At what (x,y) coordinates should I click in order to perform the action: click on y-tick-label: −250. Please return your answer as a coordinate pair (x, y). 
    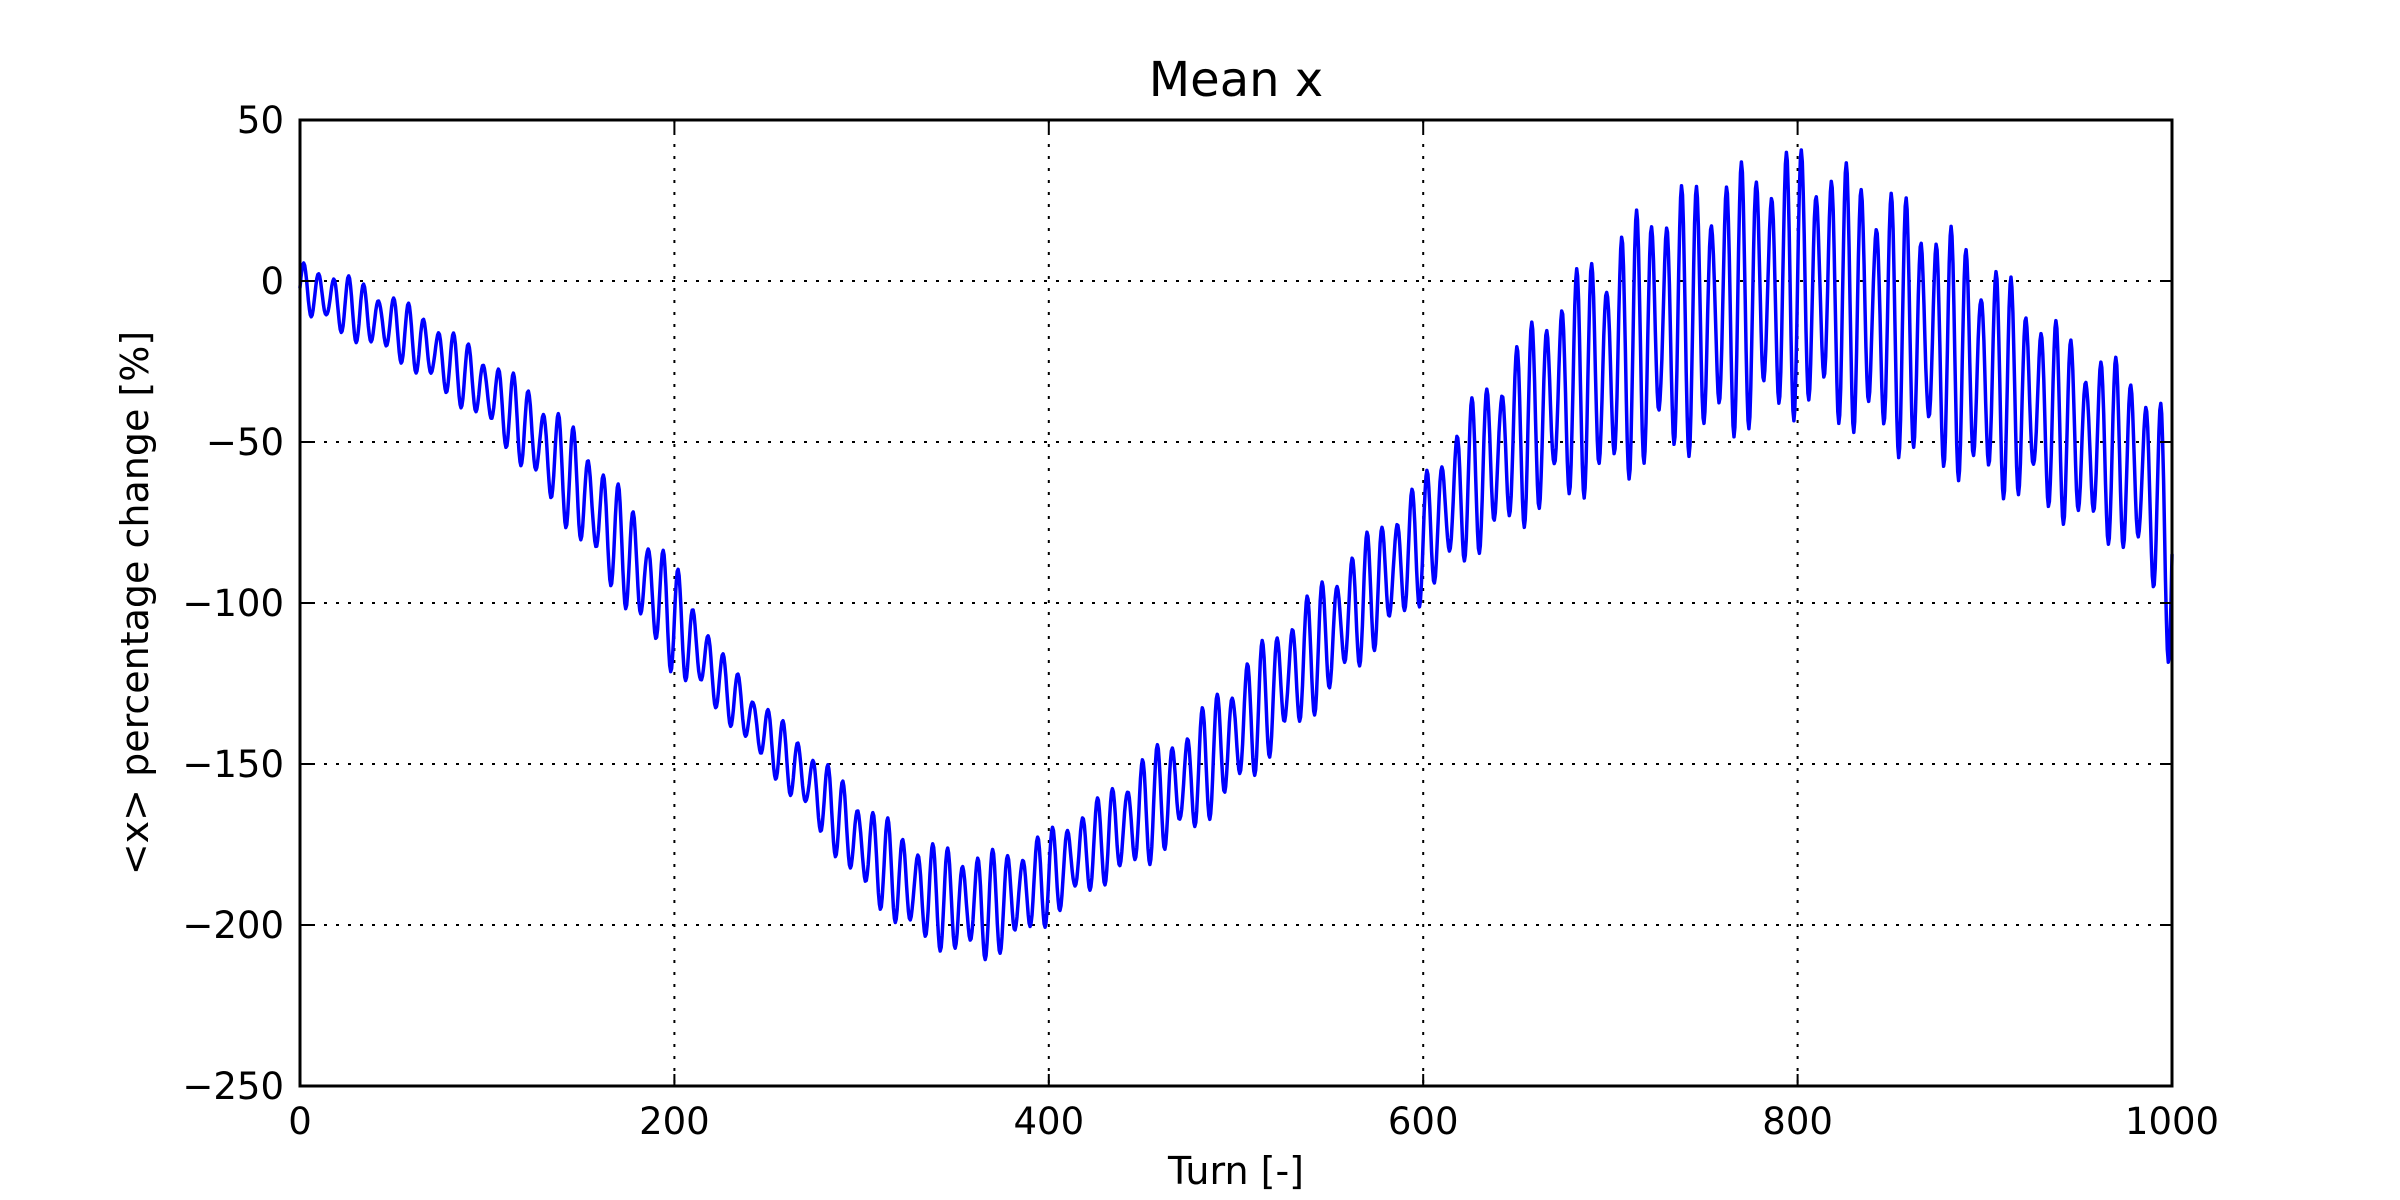
    Looking at the image, I should click on (233, 1086).